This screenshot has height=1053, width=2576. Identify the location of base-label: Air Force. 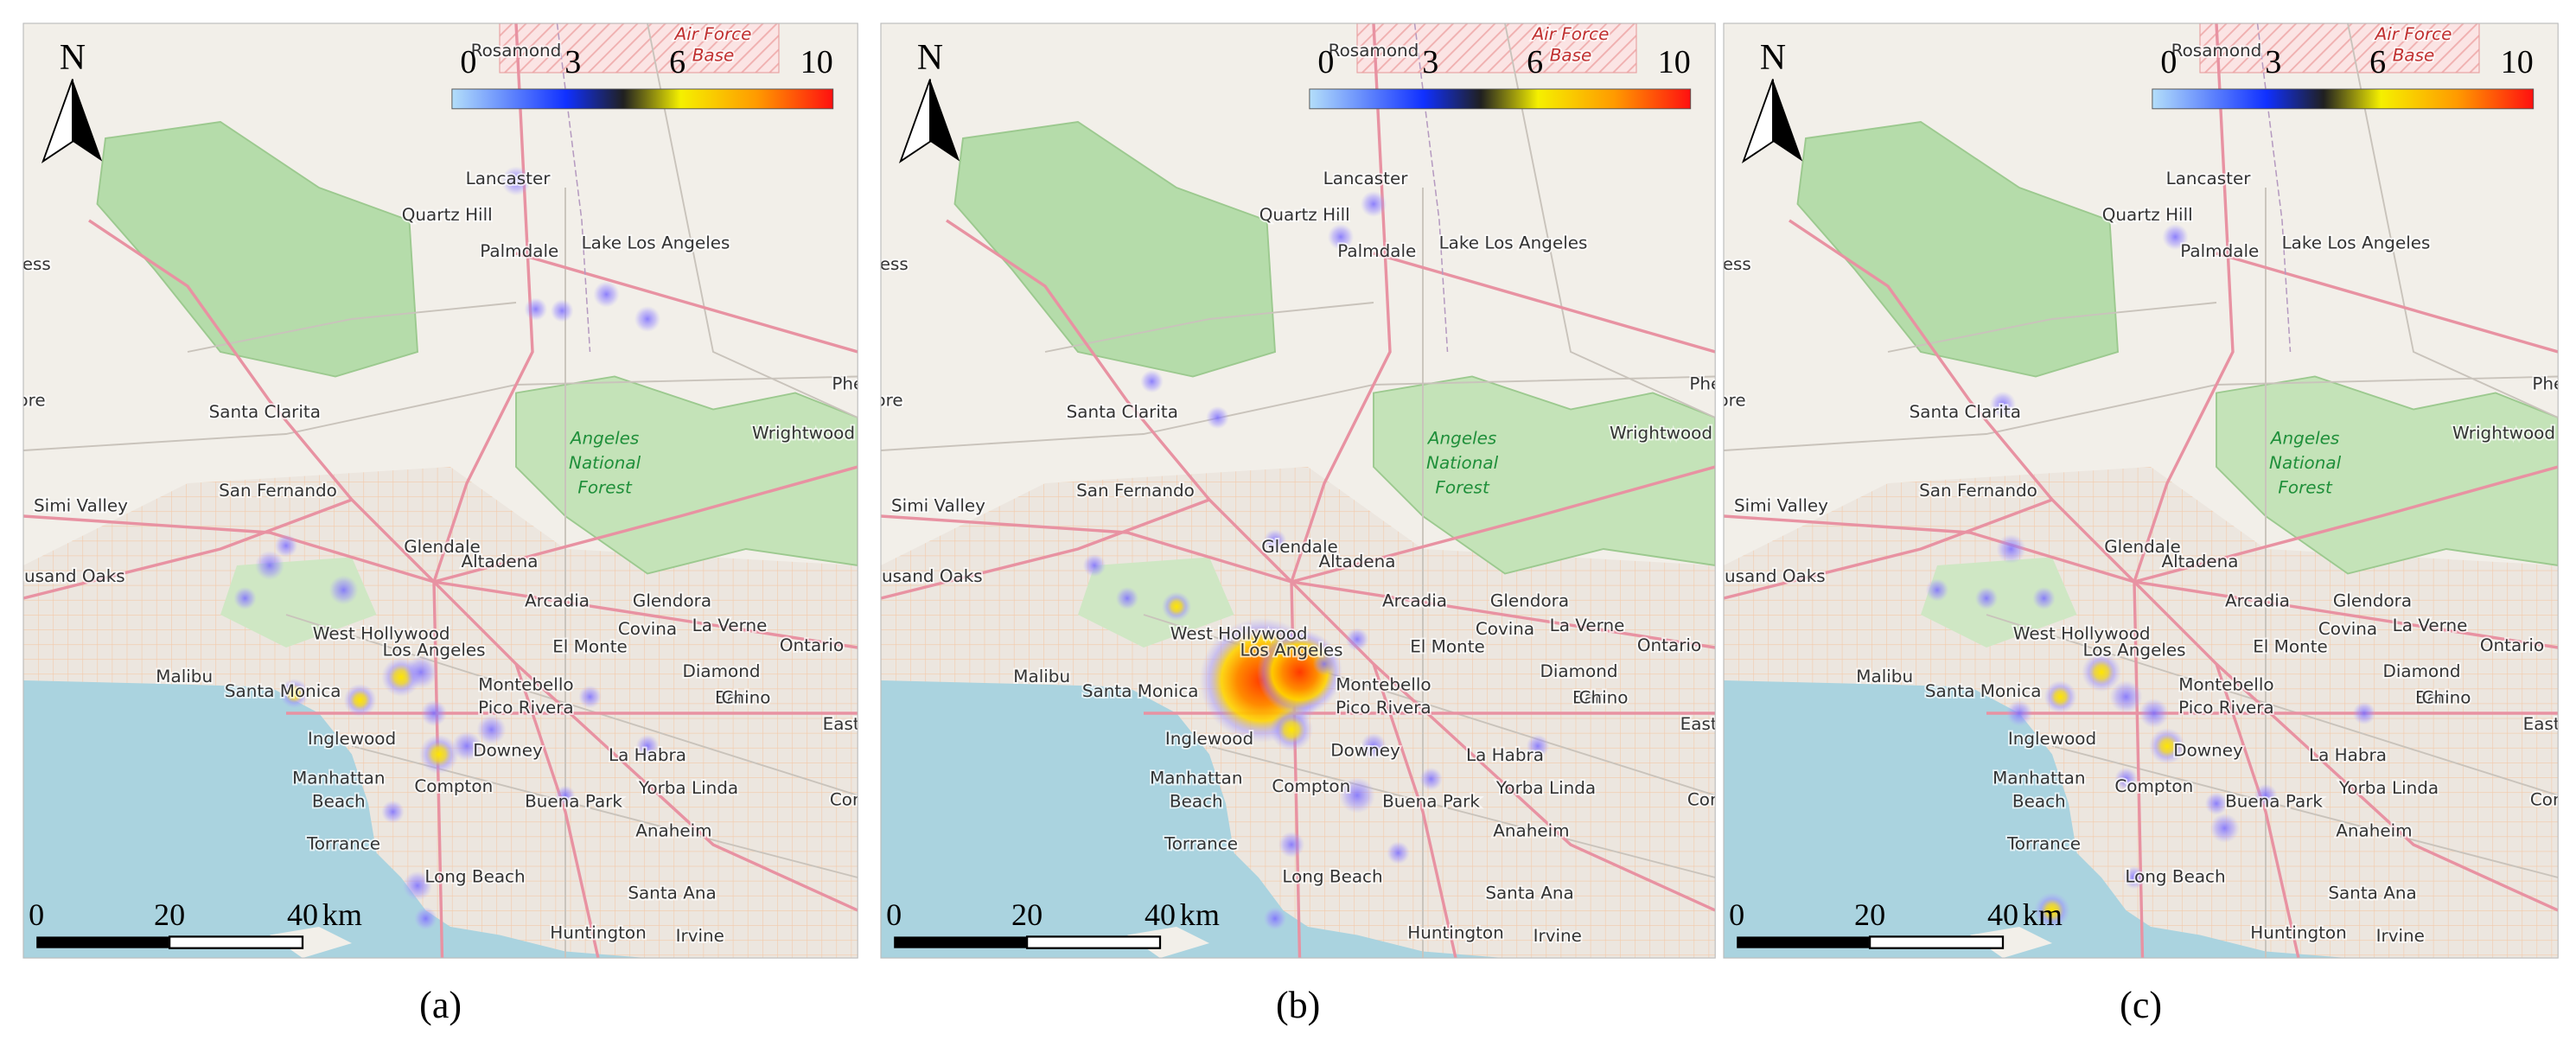
(1570, 33).